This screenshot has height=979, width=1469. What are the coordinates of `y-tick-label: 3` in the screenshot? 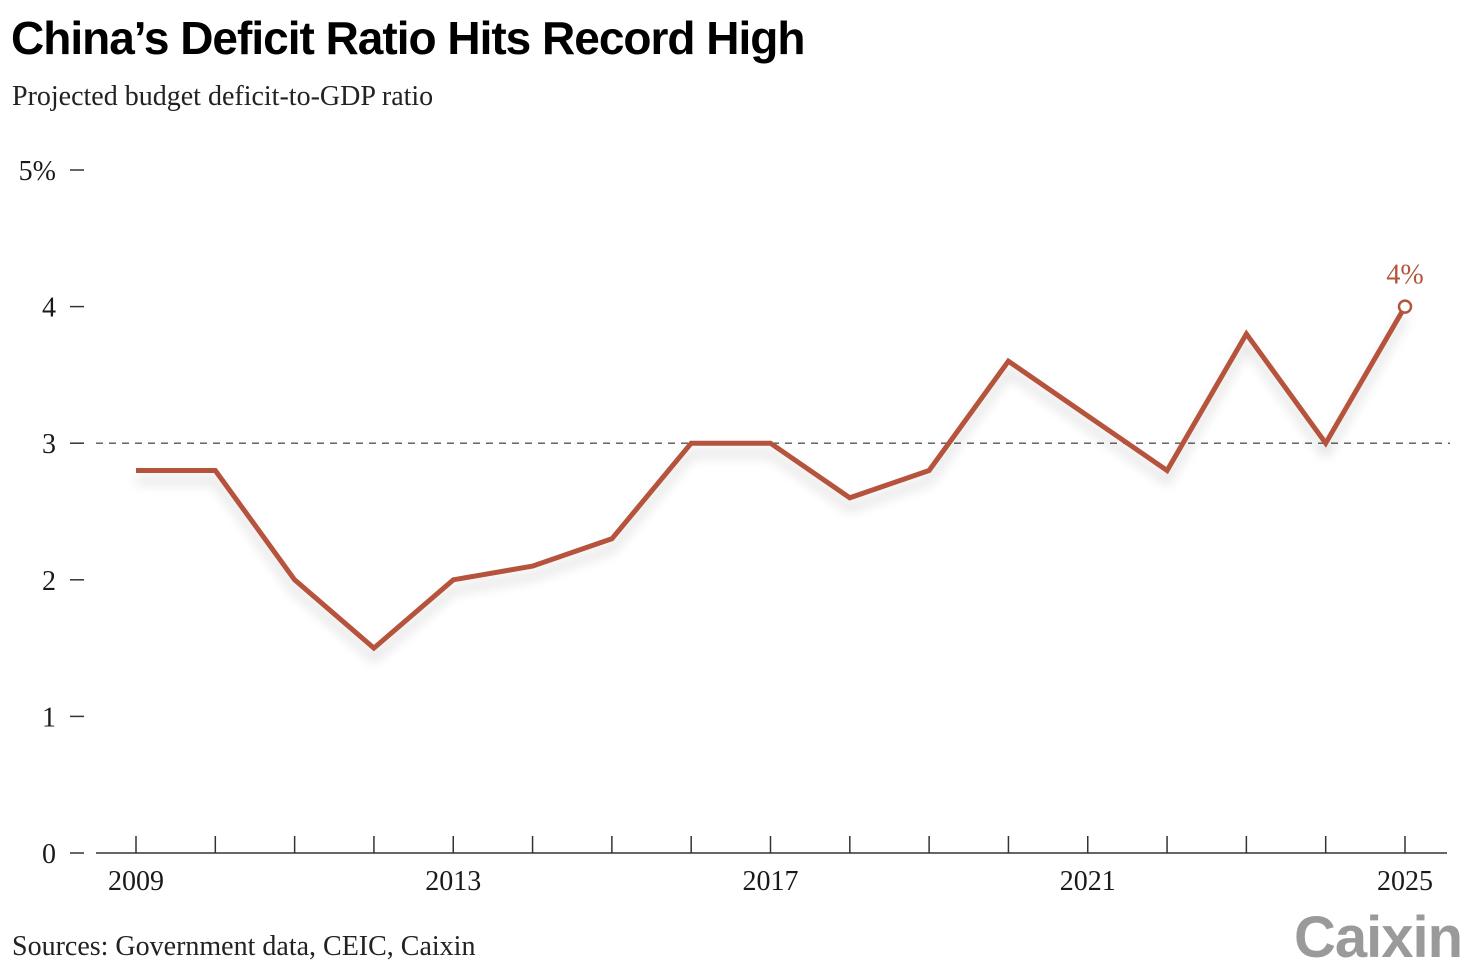 It's located at (49, 444).